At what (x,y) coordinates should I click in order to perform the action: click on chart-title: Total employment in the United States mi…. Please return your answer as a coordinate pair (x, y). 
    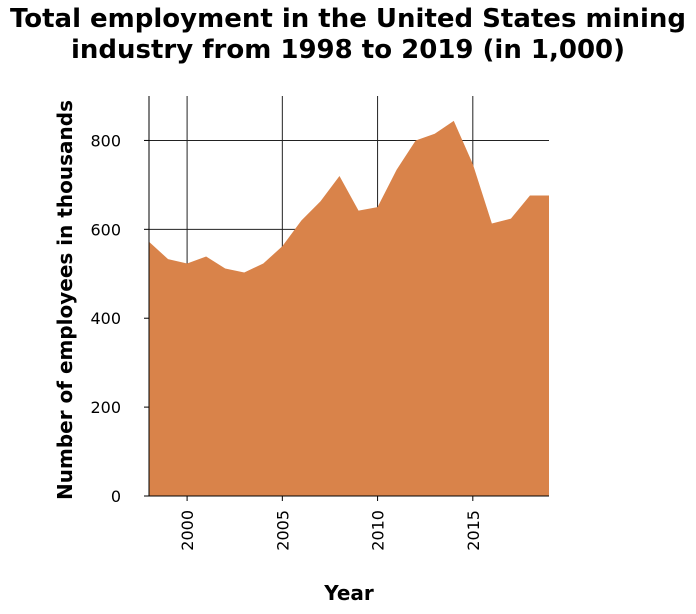
    Looking at the image, I should click on (348, 35).